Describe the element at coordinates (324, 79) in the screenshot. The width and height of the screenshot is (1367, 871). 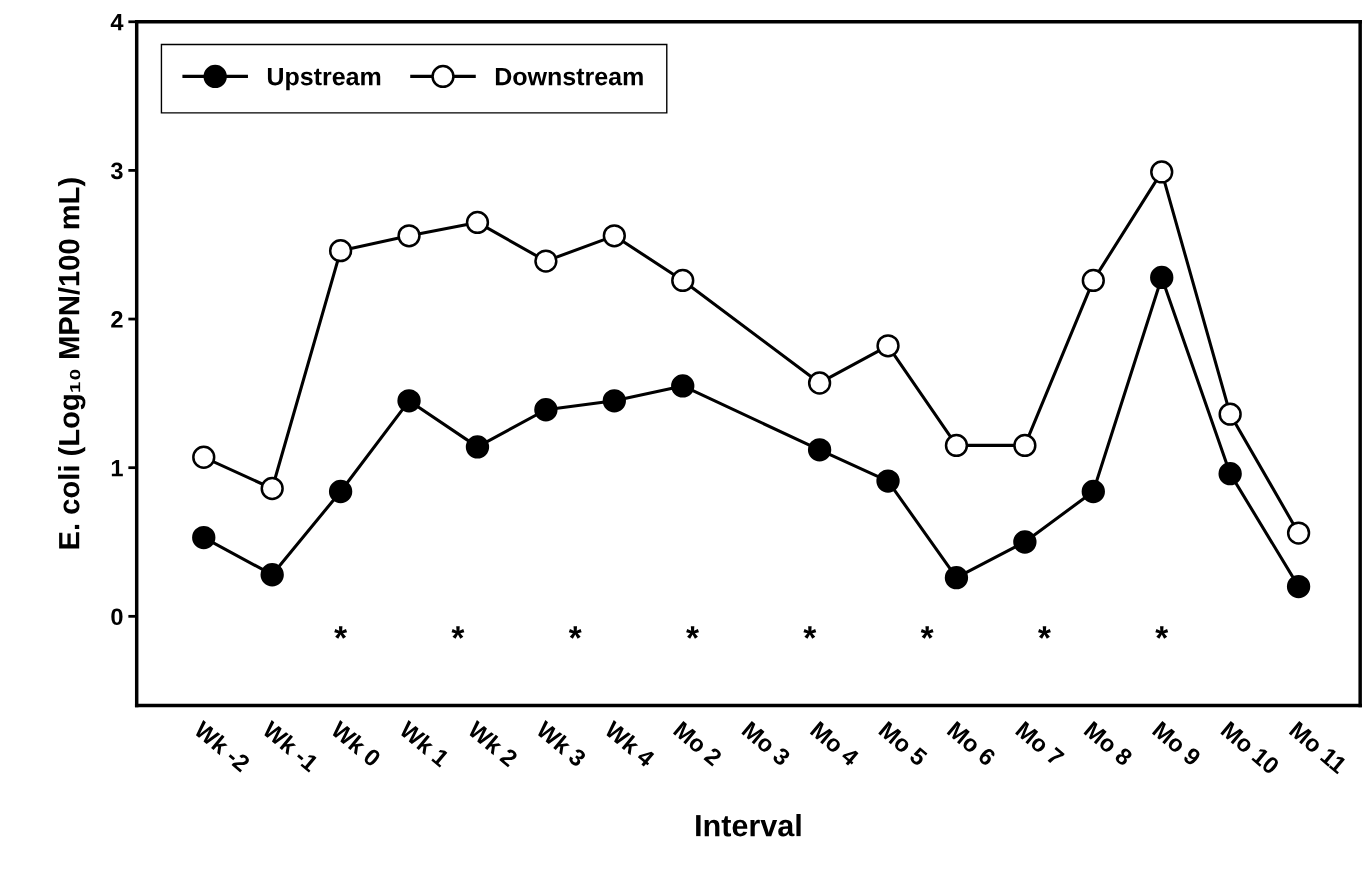
I see `legend-label: Upstream` at that location.